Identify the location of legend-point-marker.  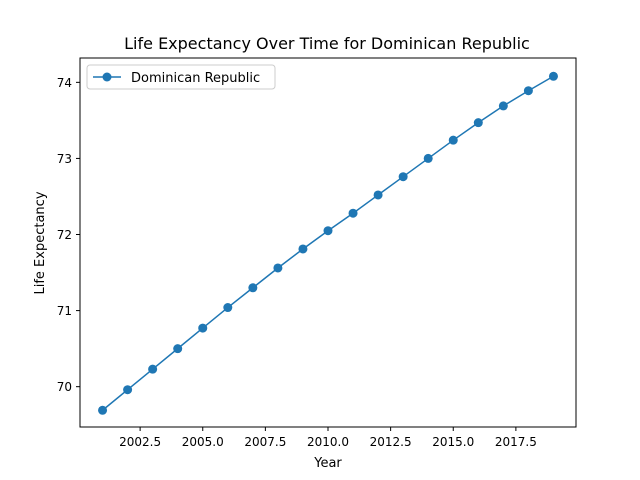
(107, 77).